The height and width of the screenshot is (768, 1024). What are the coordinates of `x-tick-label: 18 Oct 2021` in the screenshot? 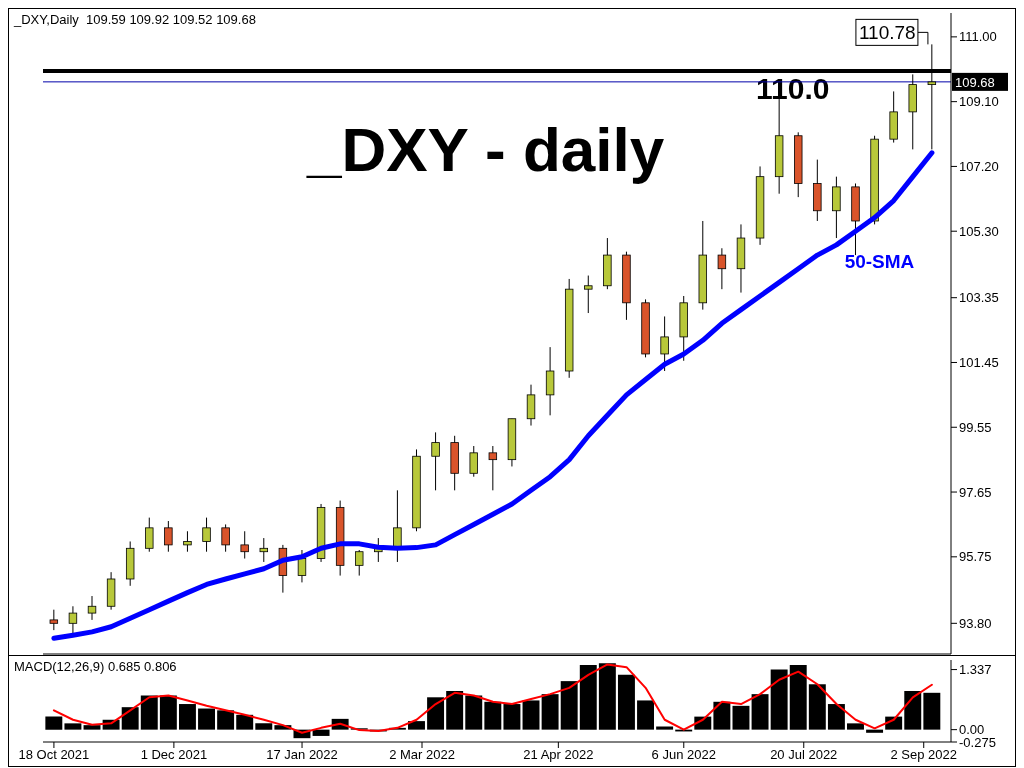 It's located at (54, 755).